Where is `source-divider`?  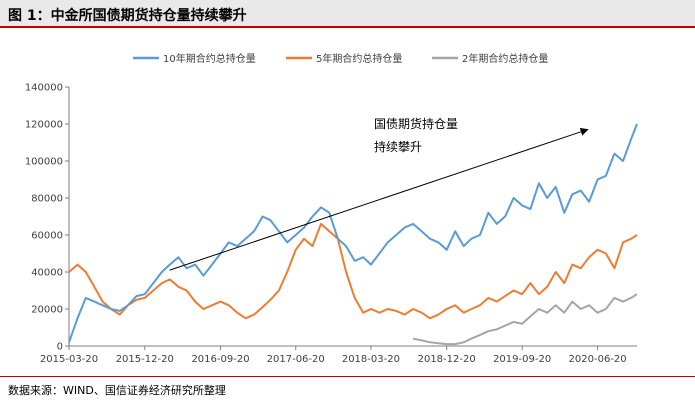
source-divider is located at coordinates (347, 376).